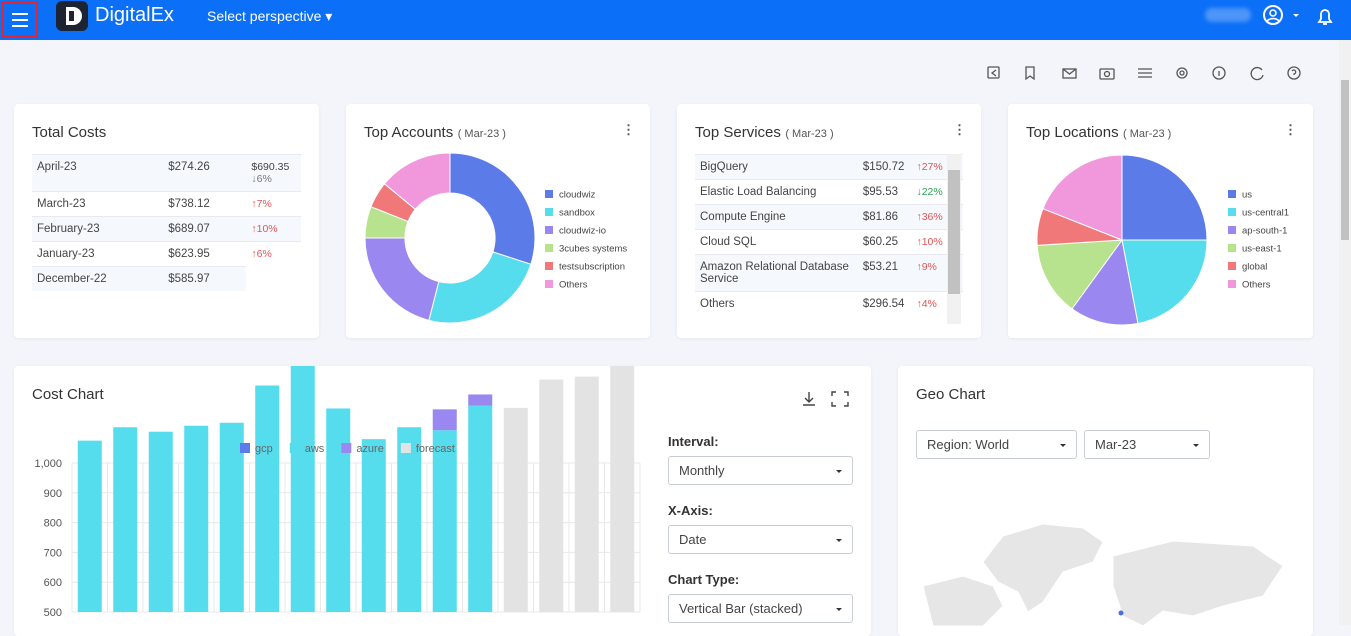  What do you see at coordinates (1147, 444) in the screenshot?
I see `month-select: Mar-23` at bounding box center [1147, 444].